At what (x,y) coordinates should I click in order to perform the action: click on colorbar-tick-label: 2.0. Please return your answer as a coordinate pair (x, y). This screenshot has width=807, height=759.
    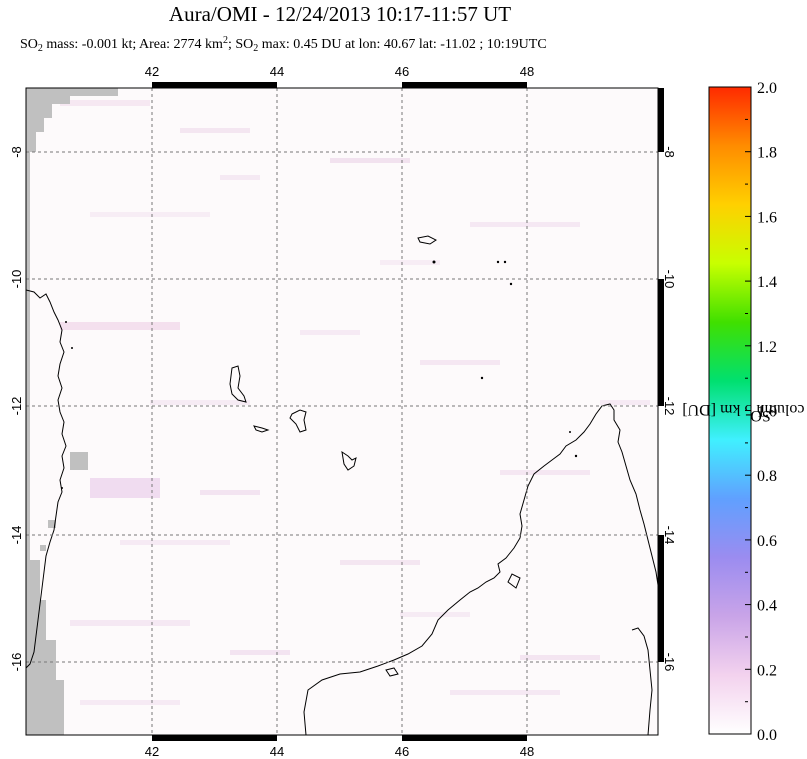
    Looking at the image, I should click on (767, 88).